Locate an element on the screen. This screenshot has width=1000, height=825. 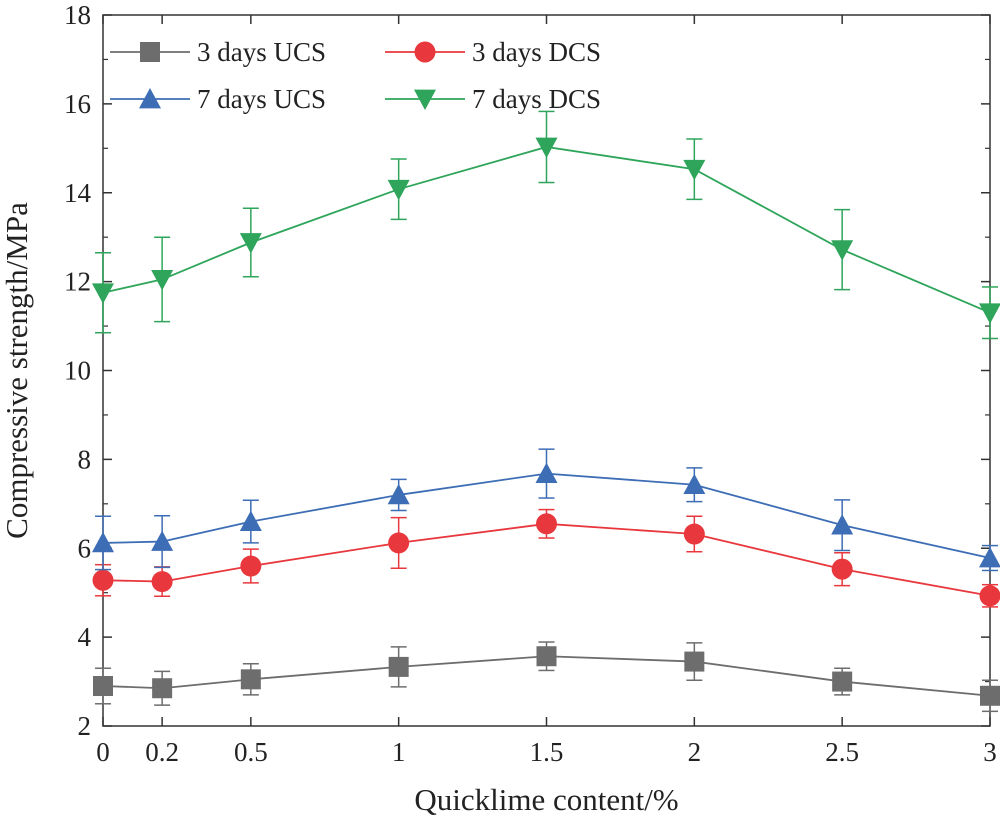
legend-item-7-days-dcs: 7 days DCS is located at coordinates (493, 99).